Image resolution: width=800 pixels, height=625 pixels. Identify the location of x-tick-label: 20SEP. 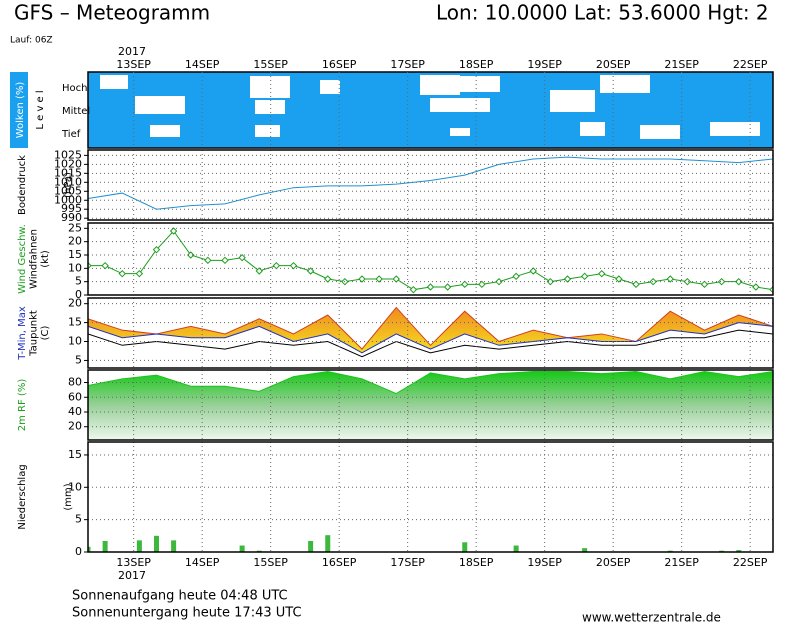
(613, 562).